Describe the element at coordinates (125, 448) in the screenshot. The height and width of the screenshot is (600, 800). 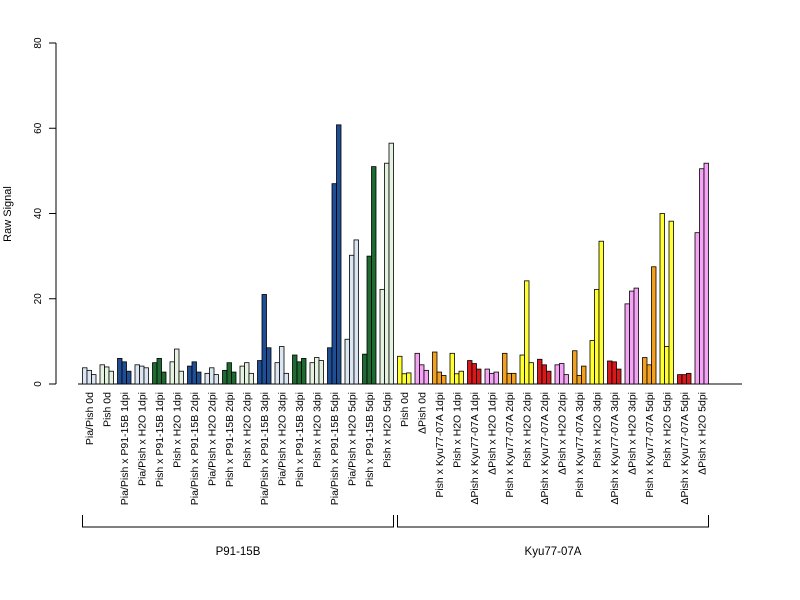
I see `category-label: Pia/Pish x P91-15B 1dpi` at that location.